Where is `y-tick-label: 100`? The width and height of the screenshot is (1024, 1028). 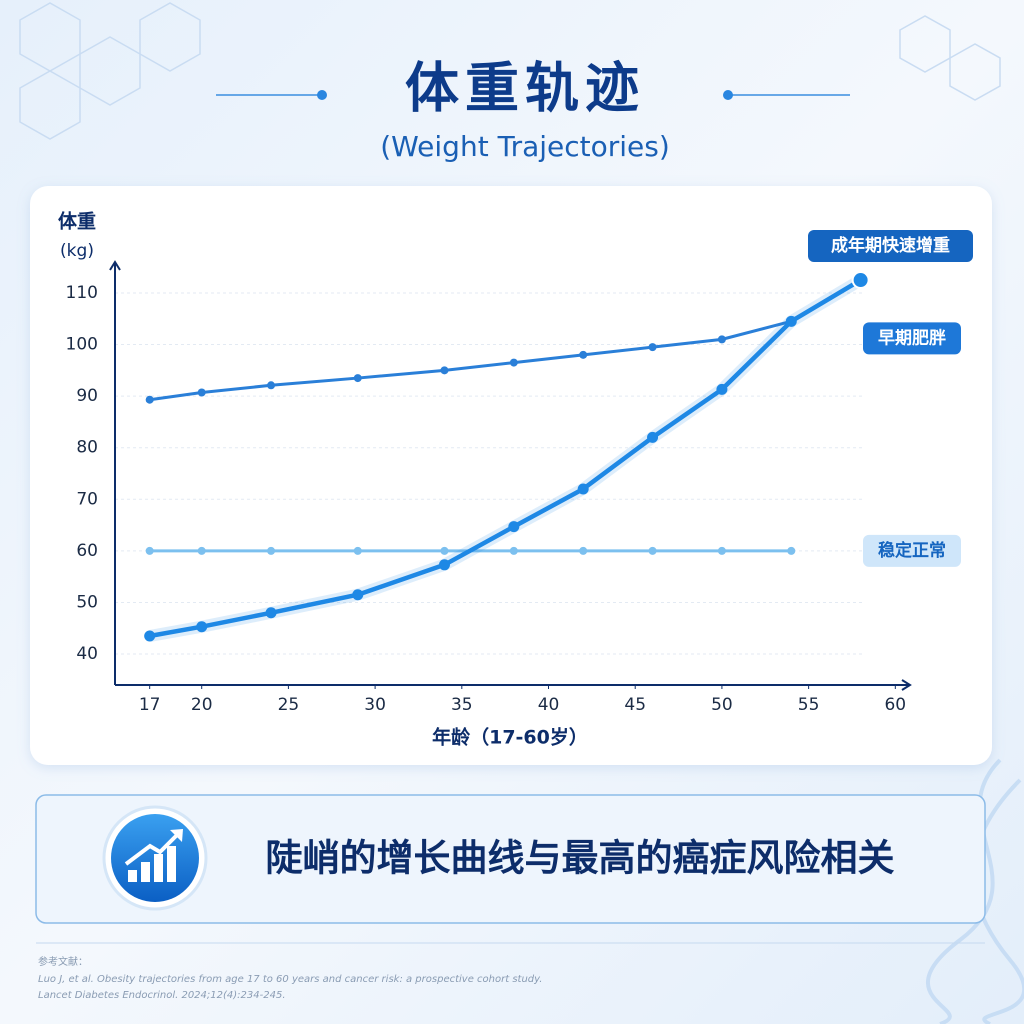 y-tick-label: 100 is located at coordinates (82, 345).